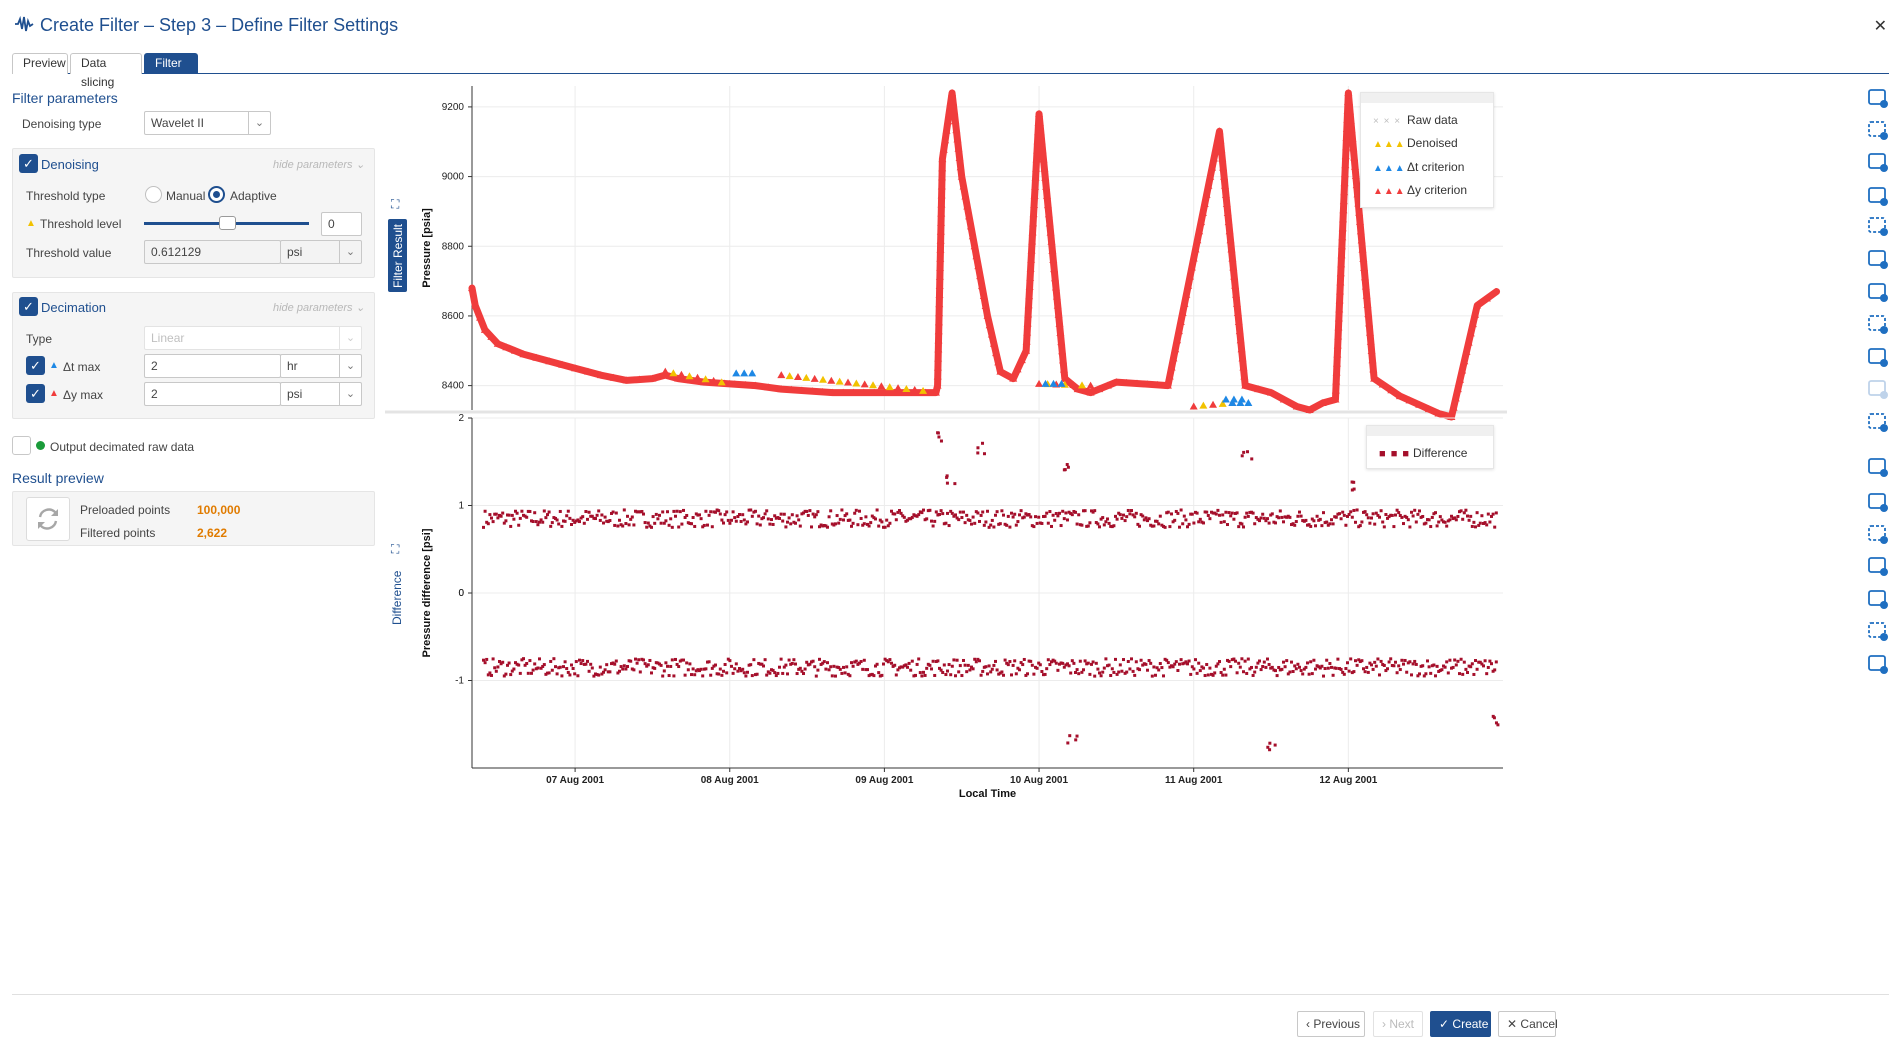 Image resolution: width=1901 pixels, height=1056 pixels. I want to click on undo-icon, so click(1878, 357).